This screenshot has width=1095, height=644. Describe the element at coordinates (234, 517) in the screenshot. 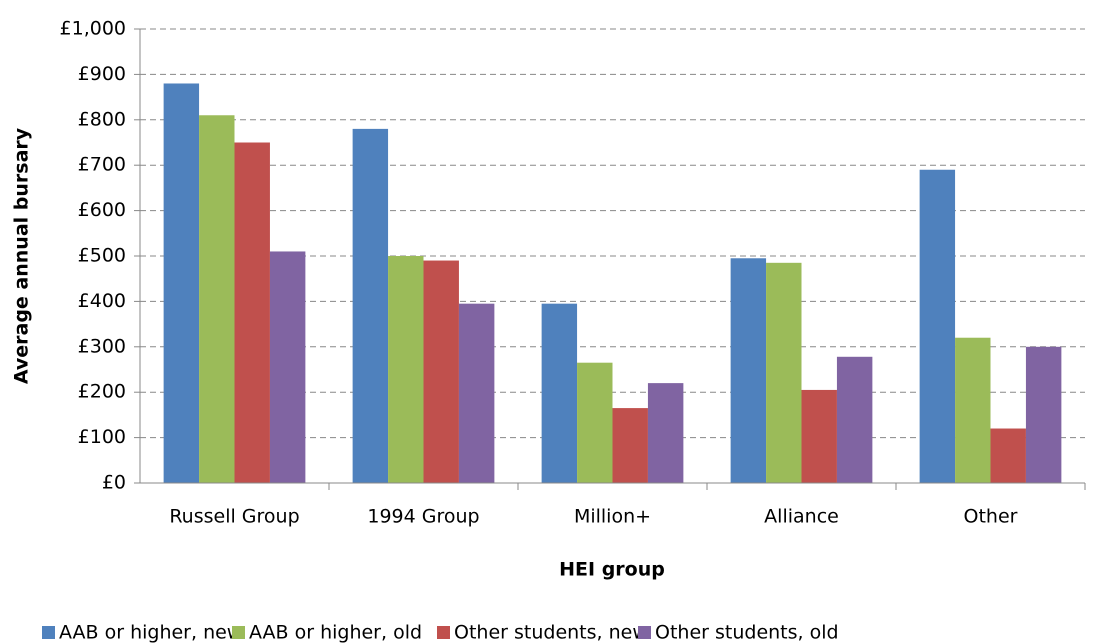

I see `x-tick-label: Russell Group` at that location.